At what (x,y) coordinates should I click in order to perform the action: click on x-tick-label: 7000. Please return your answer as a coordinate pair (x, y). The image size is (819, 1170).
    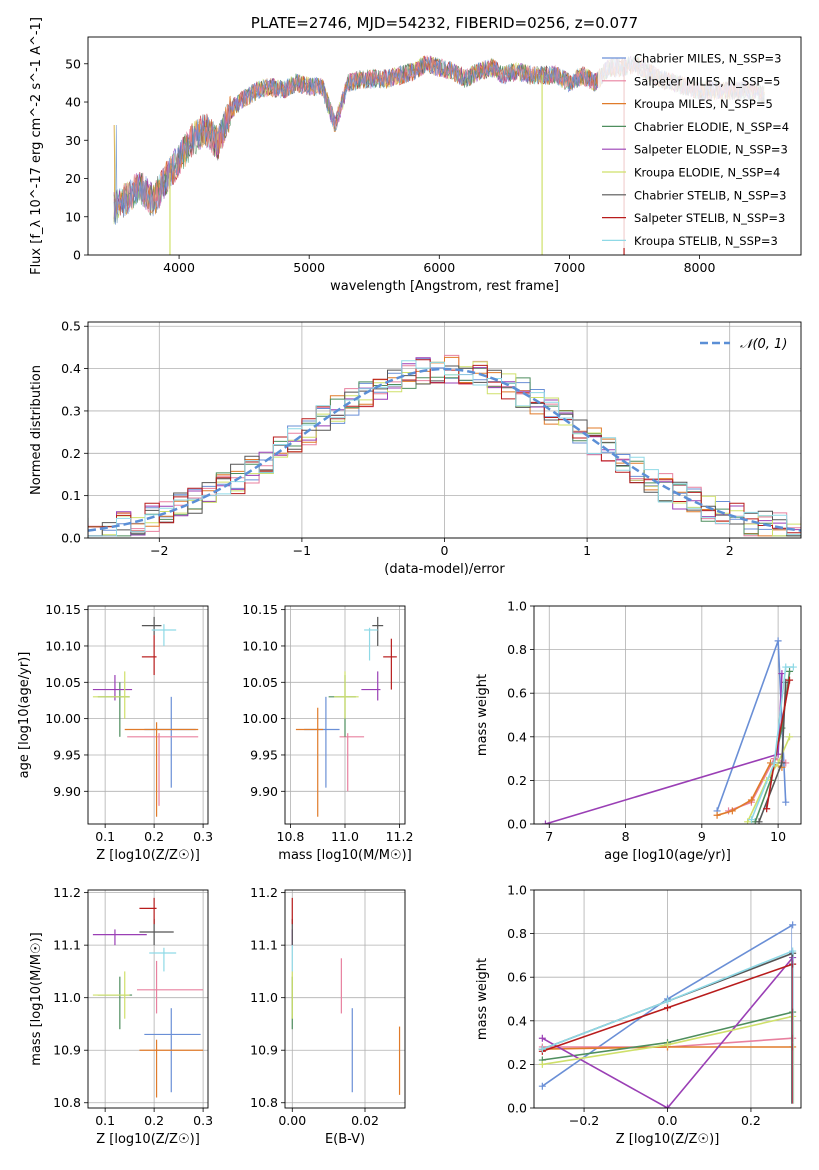
    Looking at the image, I should click on (569, 267).